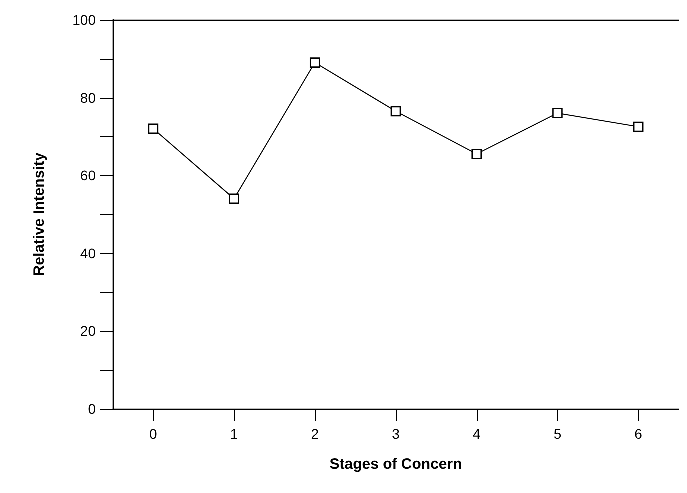  Describe the element at coordinates (84, 20) in the screenshot. I see `y-tick-label: 100` at that location.